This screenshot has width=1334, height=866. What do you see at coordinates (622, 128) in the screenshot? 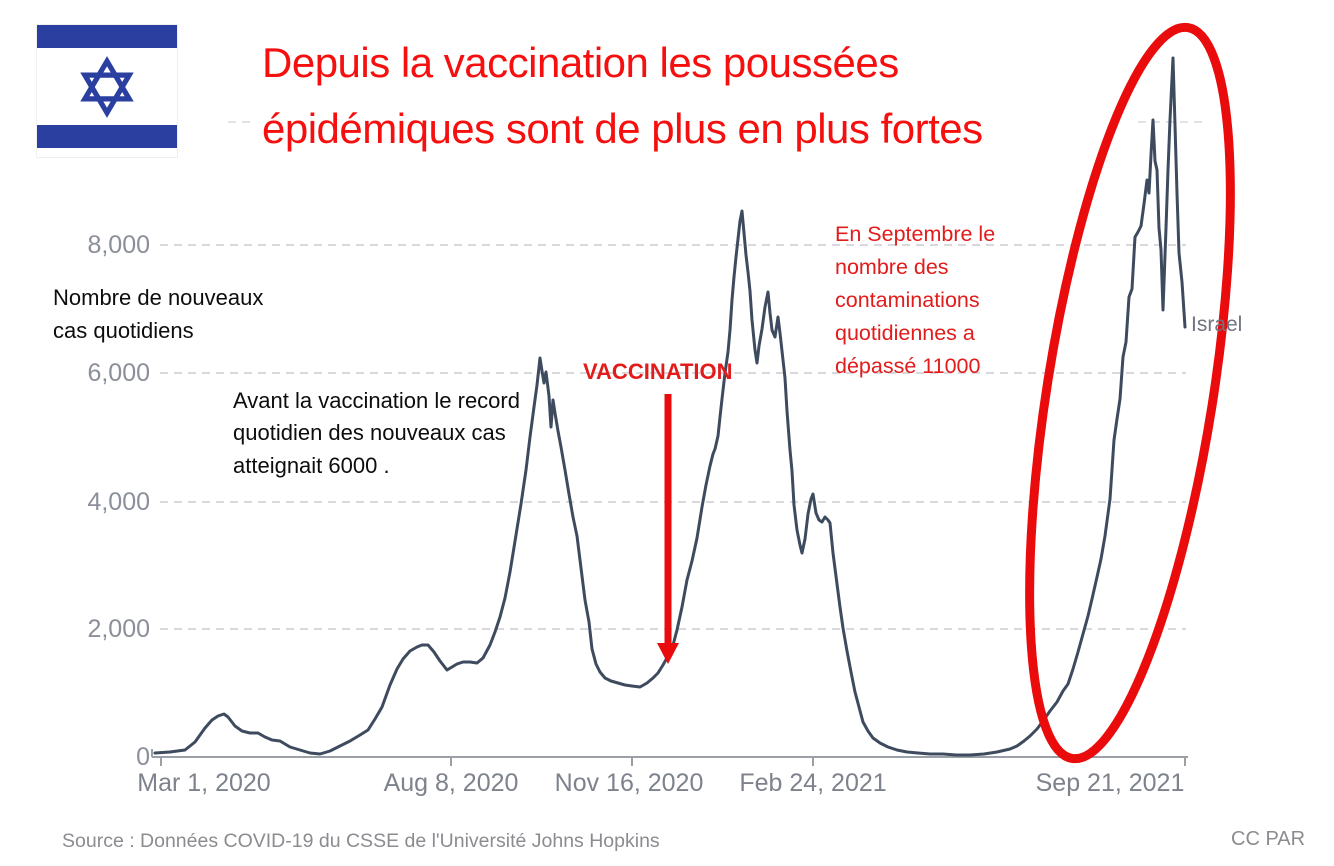
I see `page-title-line2: épidémiques sont de plus en plus fortes` at bounding box center [622, 128].